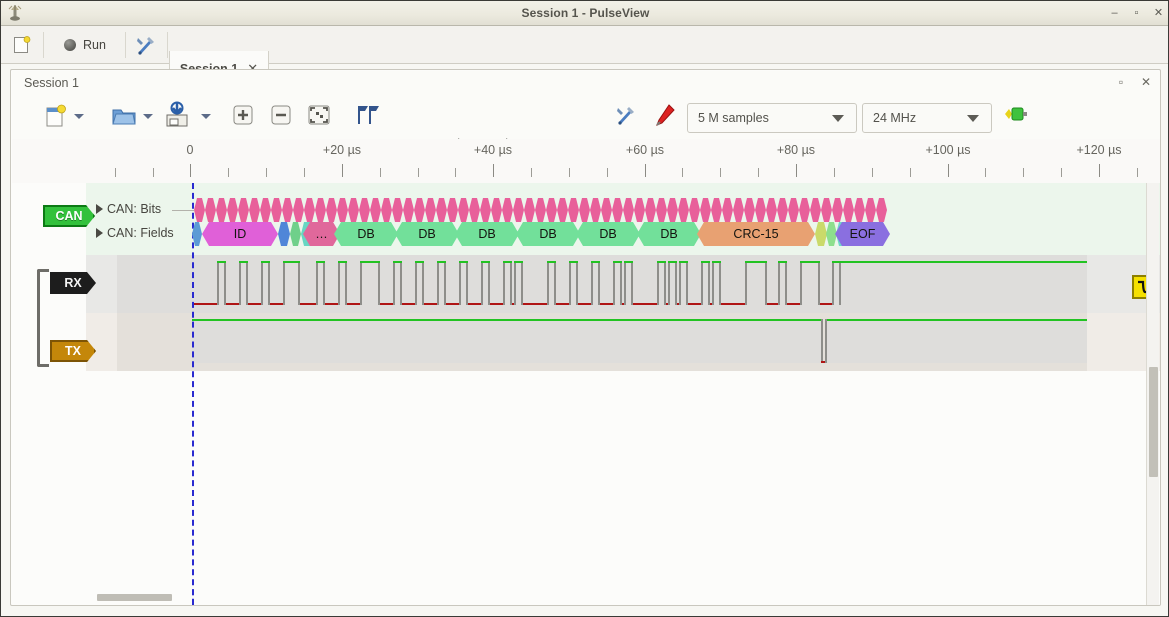  What do you see at coordinates (665, 118) in the screenshot?
I see `probe-pen-icon` at bounding box center [665, 118].